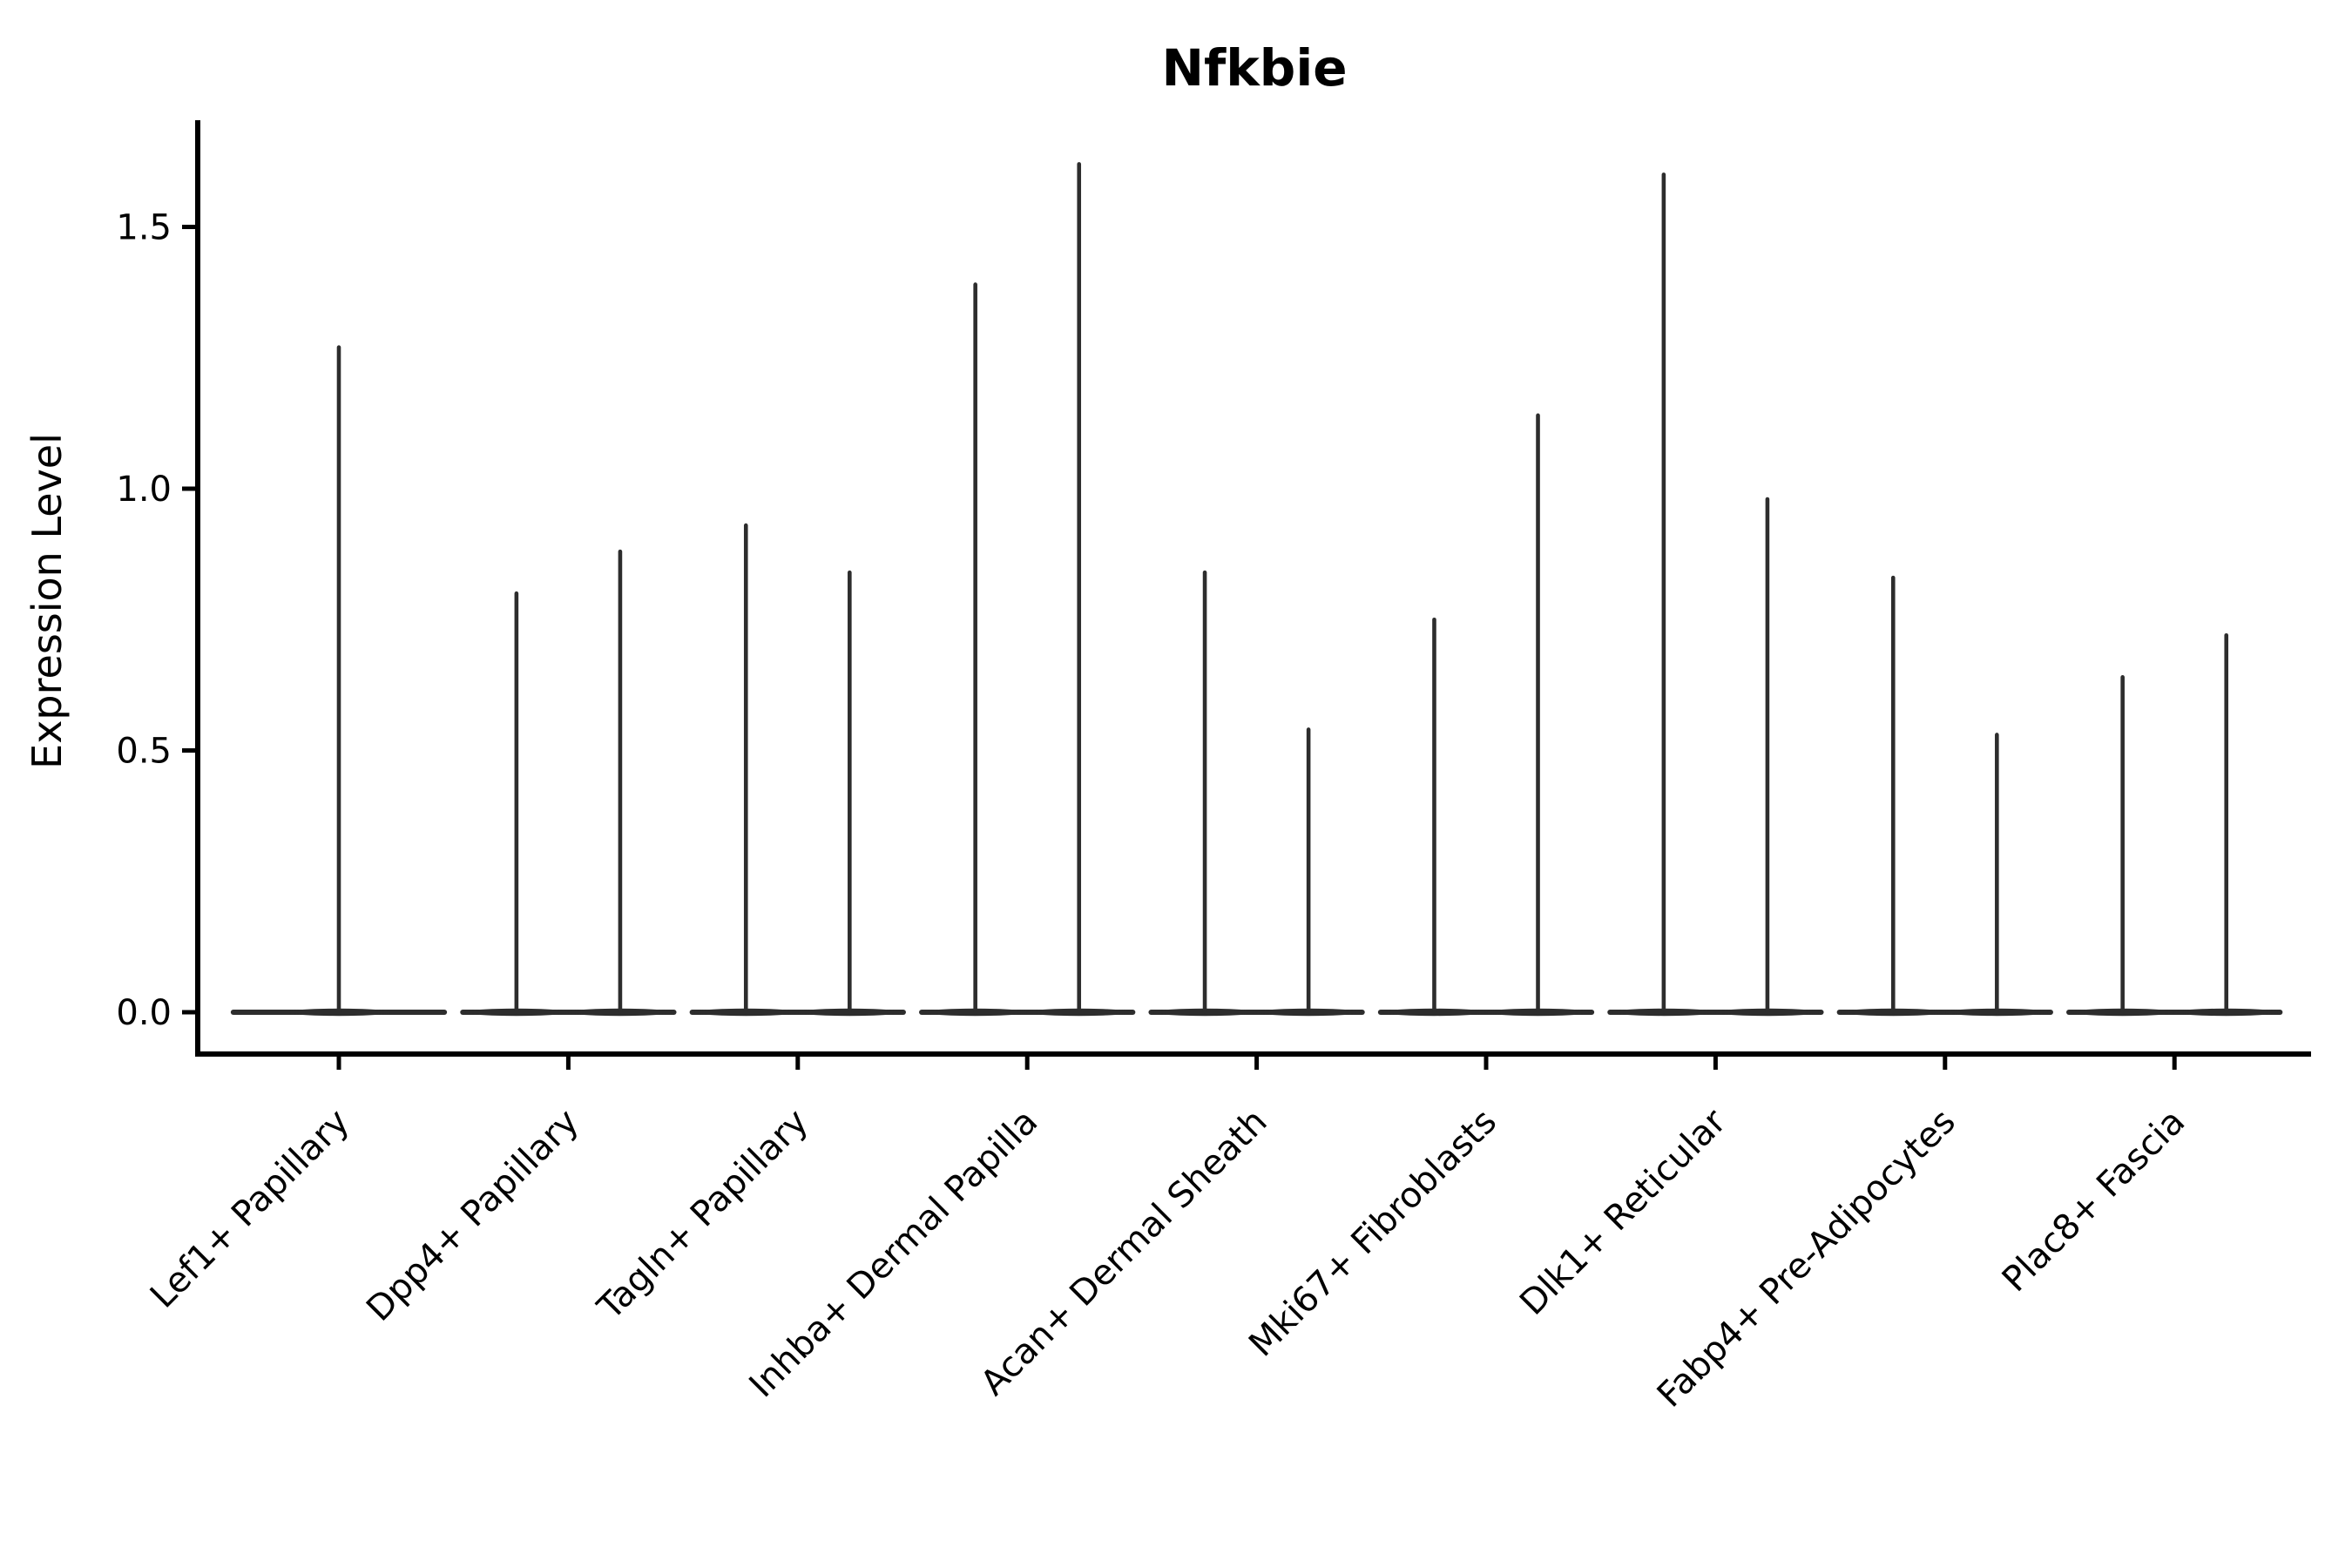 The image size is (2352, 1568). What do you see at coordinates (472, 1215) in the screenshot?
I see `x-tick-label: Dpp4+ Papillary` at bounding box center [472, 1215].